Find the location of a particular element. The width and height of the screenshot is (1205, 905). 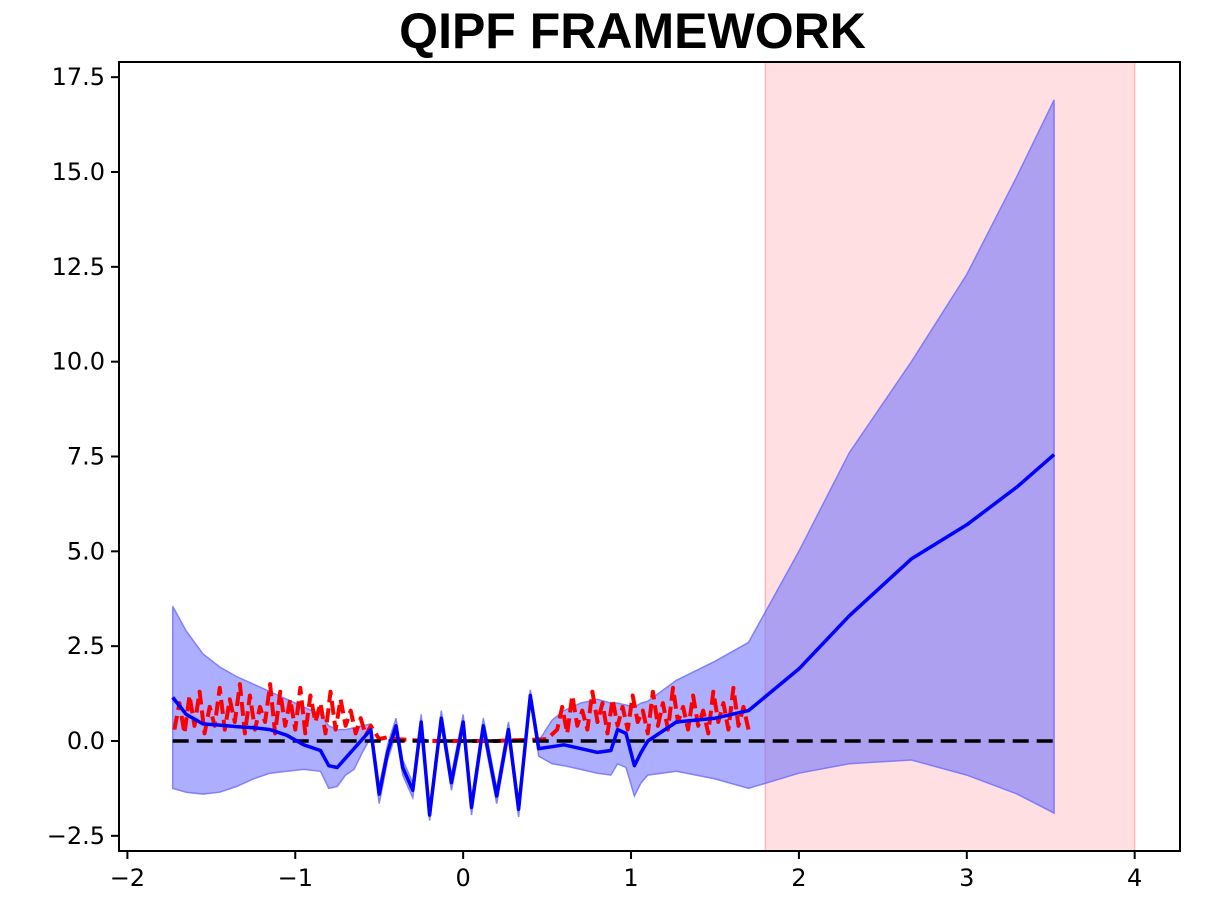

y-tick-label: 10.0 is located at coordinates (78, 362).